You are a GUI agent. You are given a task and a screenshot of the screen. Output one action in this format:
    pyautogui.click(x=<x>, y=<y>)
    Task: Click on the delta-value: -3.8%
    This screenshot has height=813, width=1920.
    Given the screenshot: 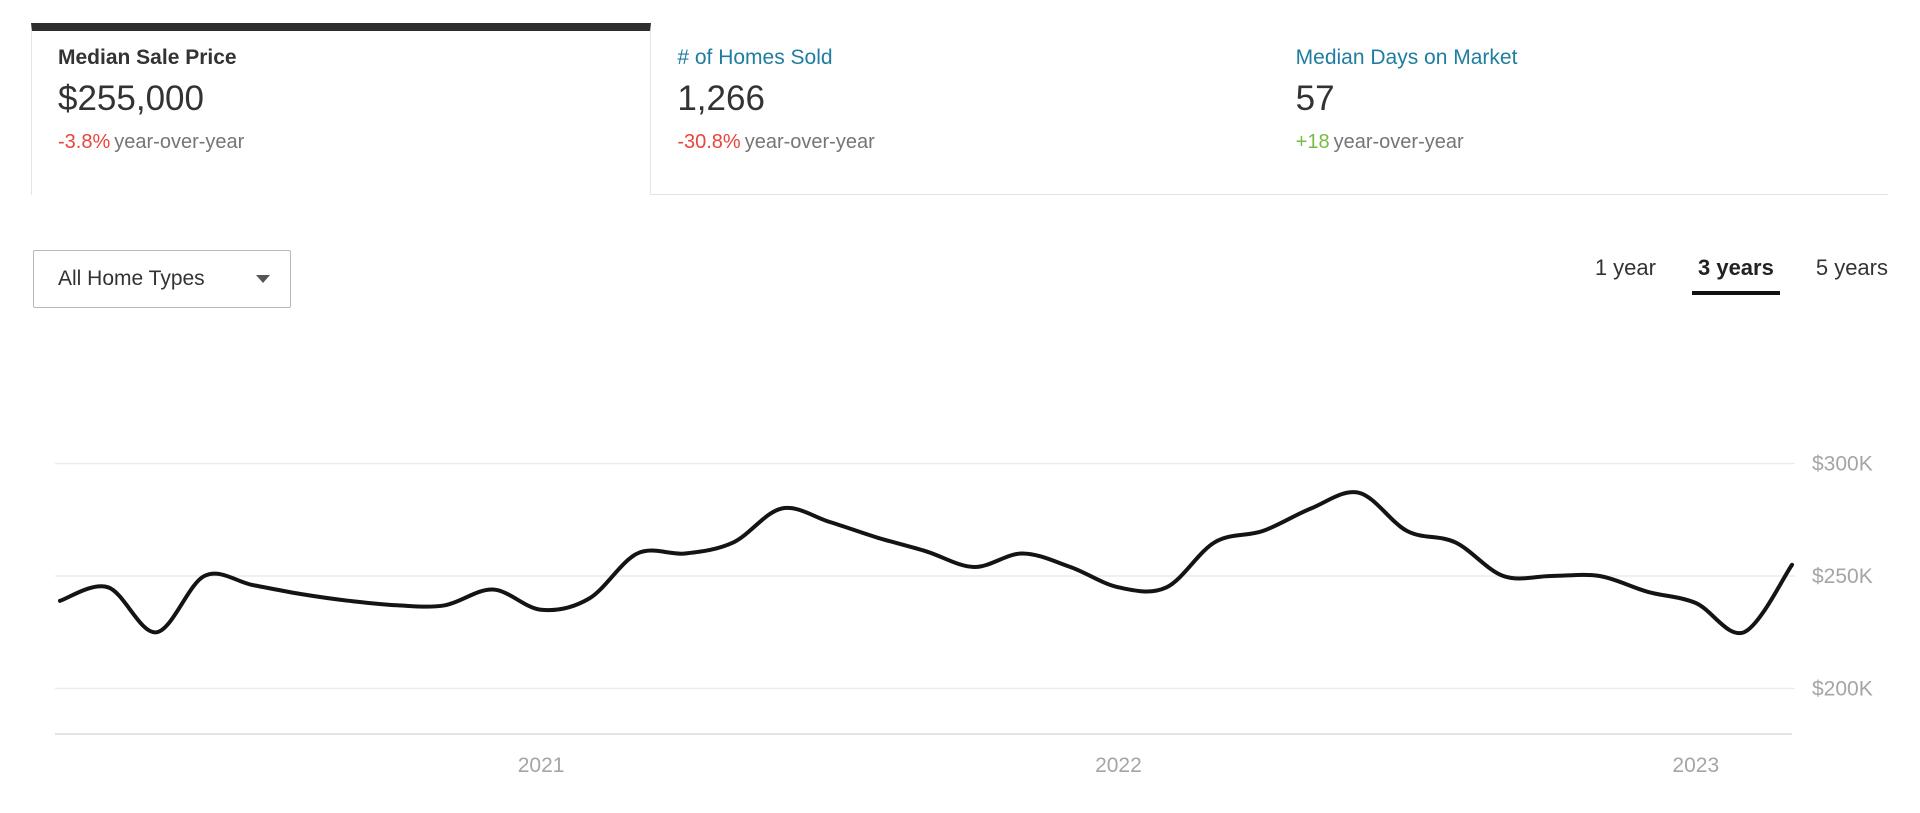 What is the action you would take?
    pyautogui.click(x=84, y=142)
    